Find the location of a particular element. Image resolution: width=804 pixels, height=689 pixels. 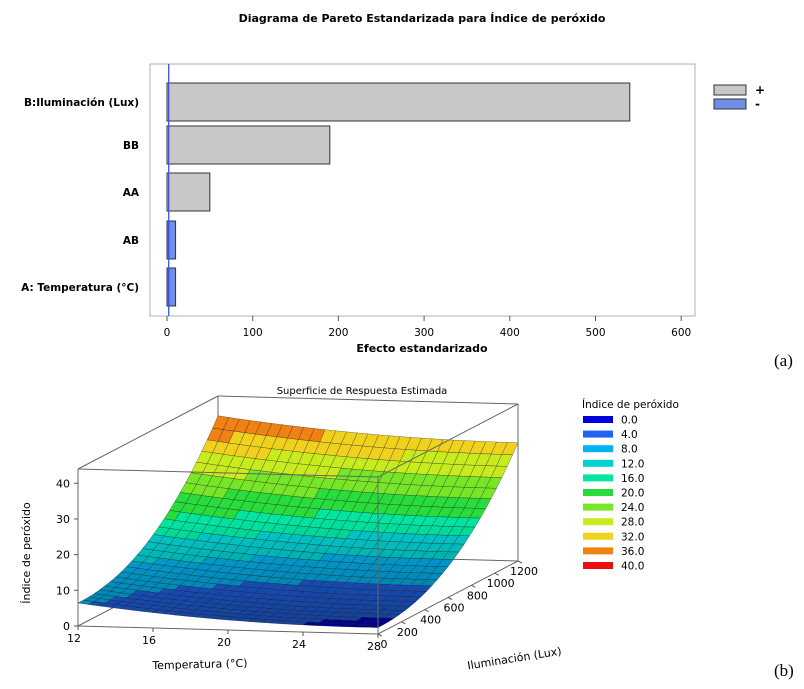

surface-y-tick-label: 0 is located at coordinates (384, 644).